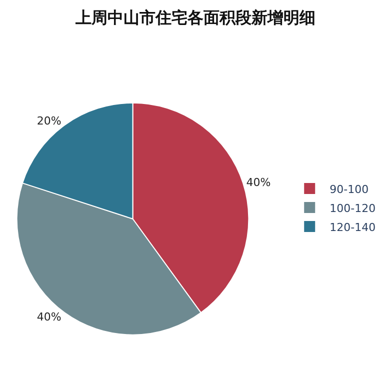 The width and height of the screenshot is (391, 385). Describe the element at coordinates (49, 121) in the screenshot. I see `data-label: 20%` at that location.